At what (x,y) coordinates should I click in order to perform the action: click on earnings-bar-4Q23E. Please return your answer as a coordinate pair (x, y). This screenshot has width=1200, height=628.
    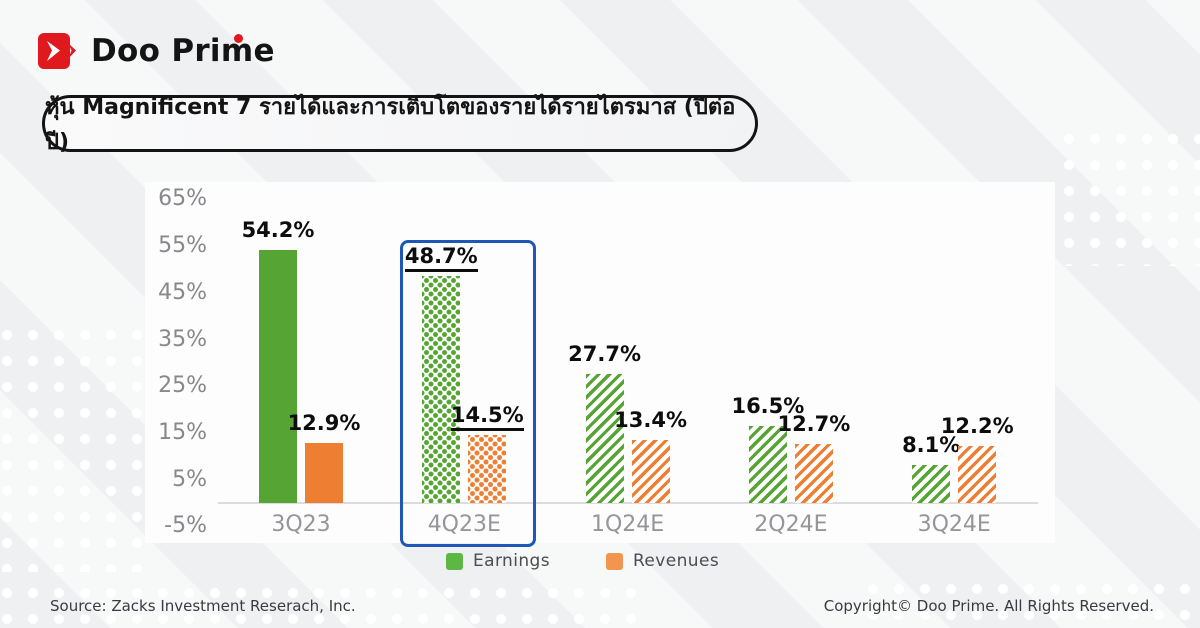
    Looking at the image, I should click on (441, 389).